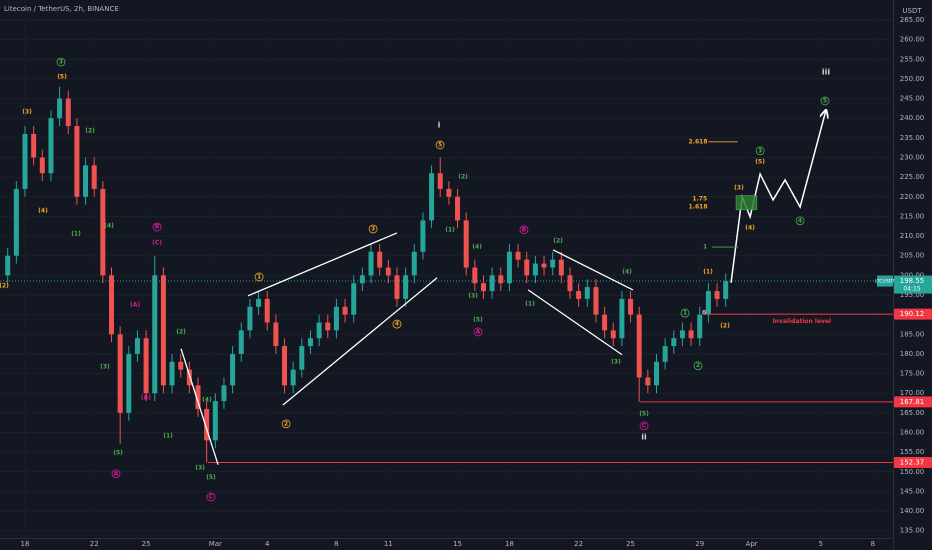 The image size is (932, 550). I want to click on wave-label: 2, so click(286, 423).